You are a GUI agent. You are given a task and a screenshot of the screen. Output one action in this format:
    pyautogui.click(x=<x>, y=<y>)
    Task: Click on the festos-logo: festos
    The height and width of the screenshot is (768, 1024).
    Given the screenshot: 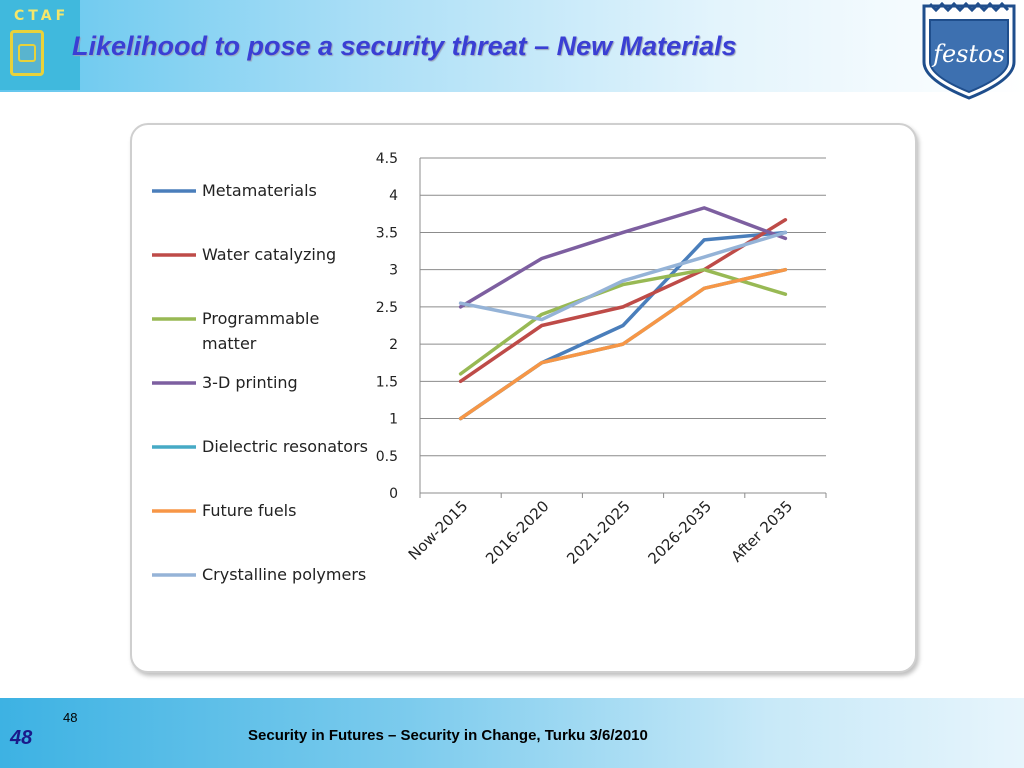 What is the action you would take?
    pyautogui.click(x=969, y=50)
    